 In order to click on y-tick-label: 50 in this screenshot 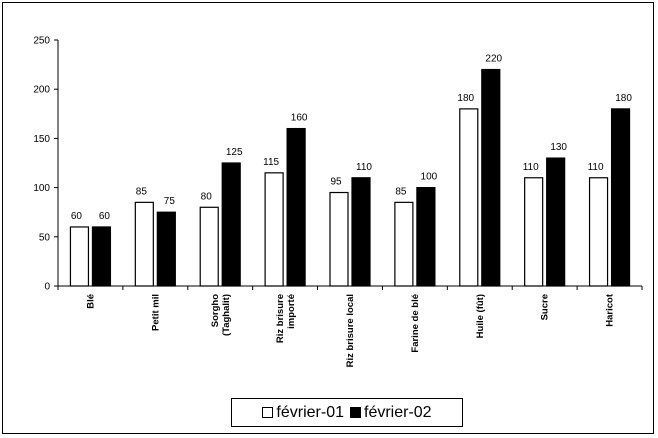, I will do `click(45, 237)`.